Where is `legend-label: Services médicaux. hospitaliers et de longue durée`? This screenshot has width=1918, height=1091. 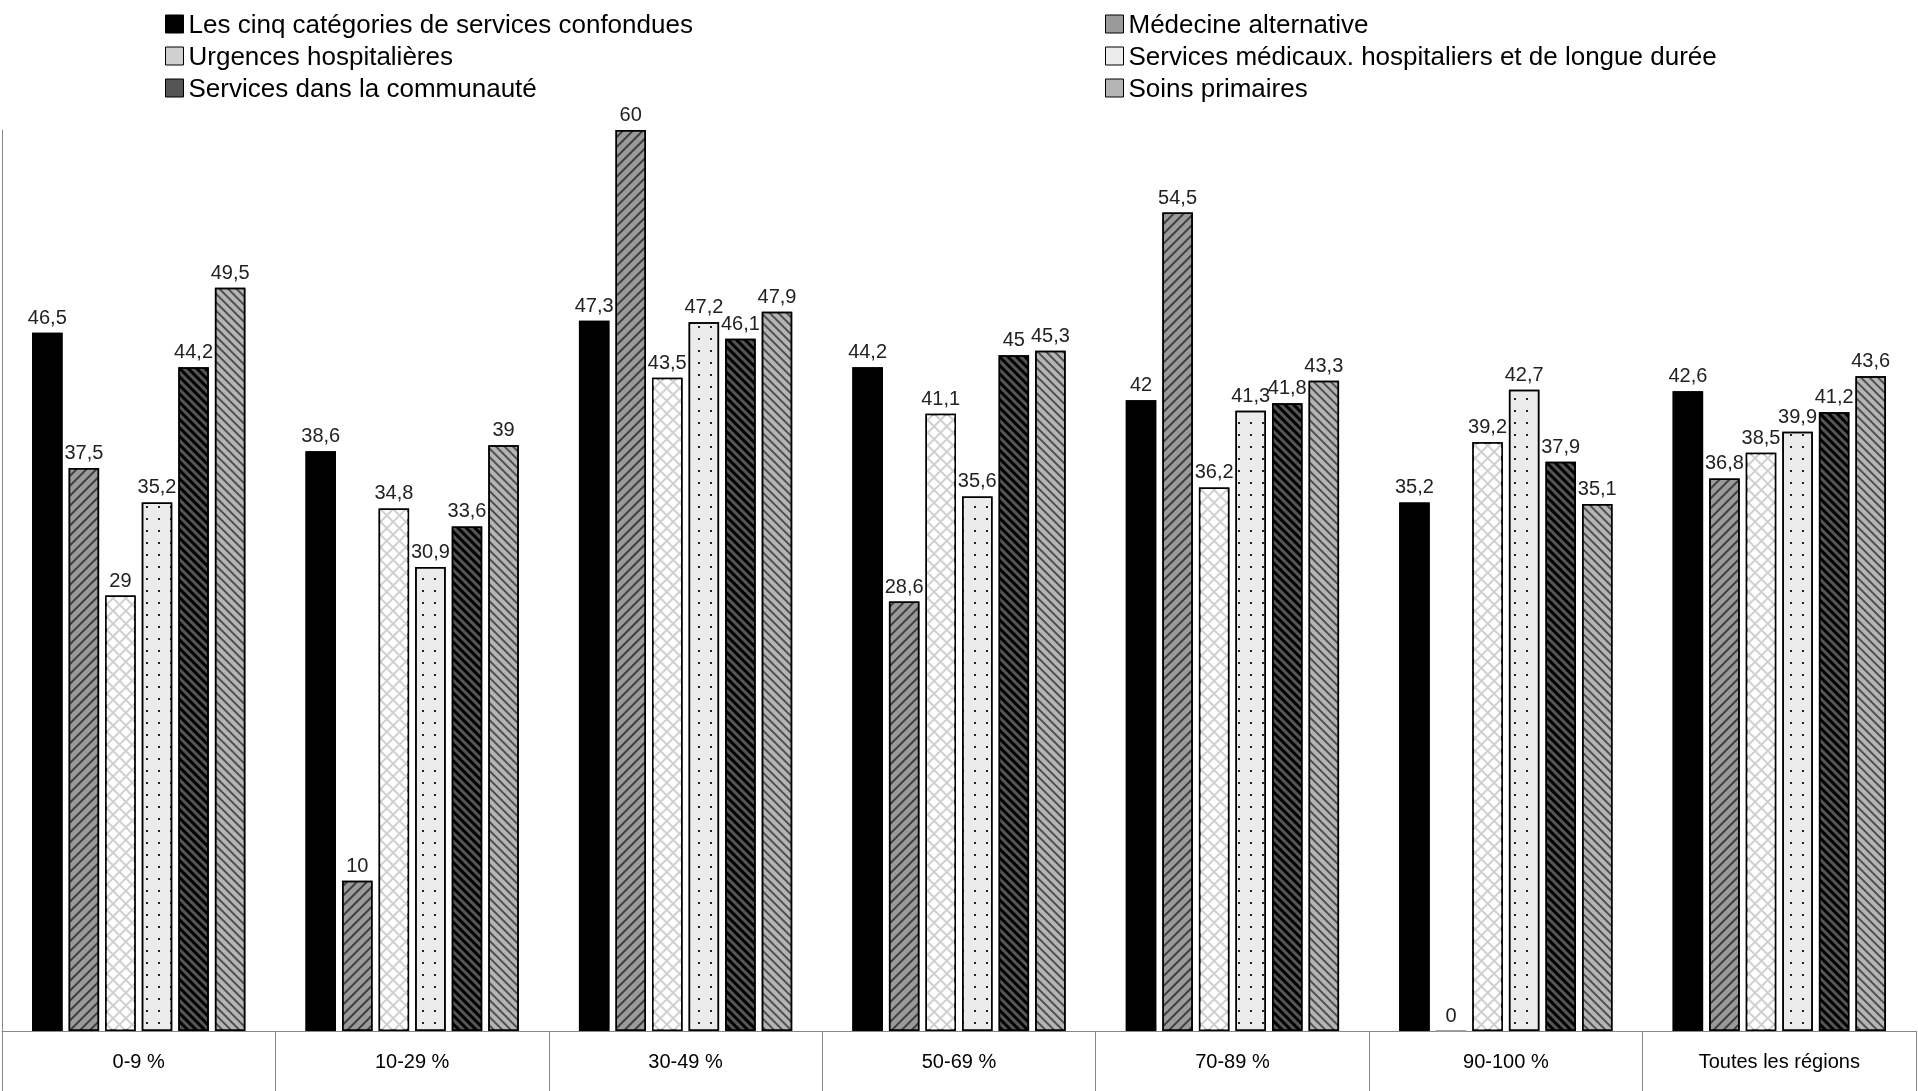
legend-label: Services médicaux. hospitaliers et de longue durée is located at coordinates (1422, 56).